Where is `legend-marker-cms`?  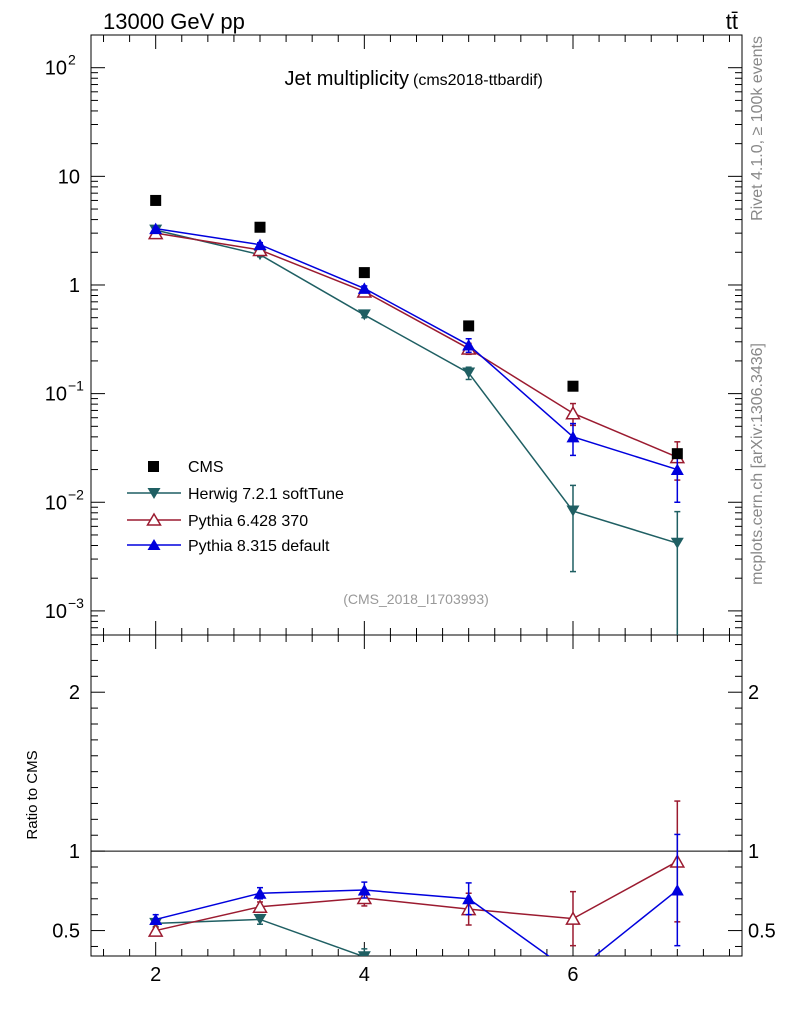 legend-marker-cms is located at coordinates (153, 466).